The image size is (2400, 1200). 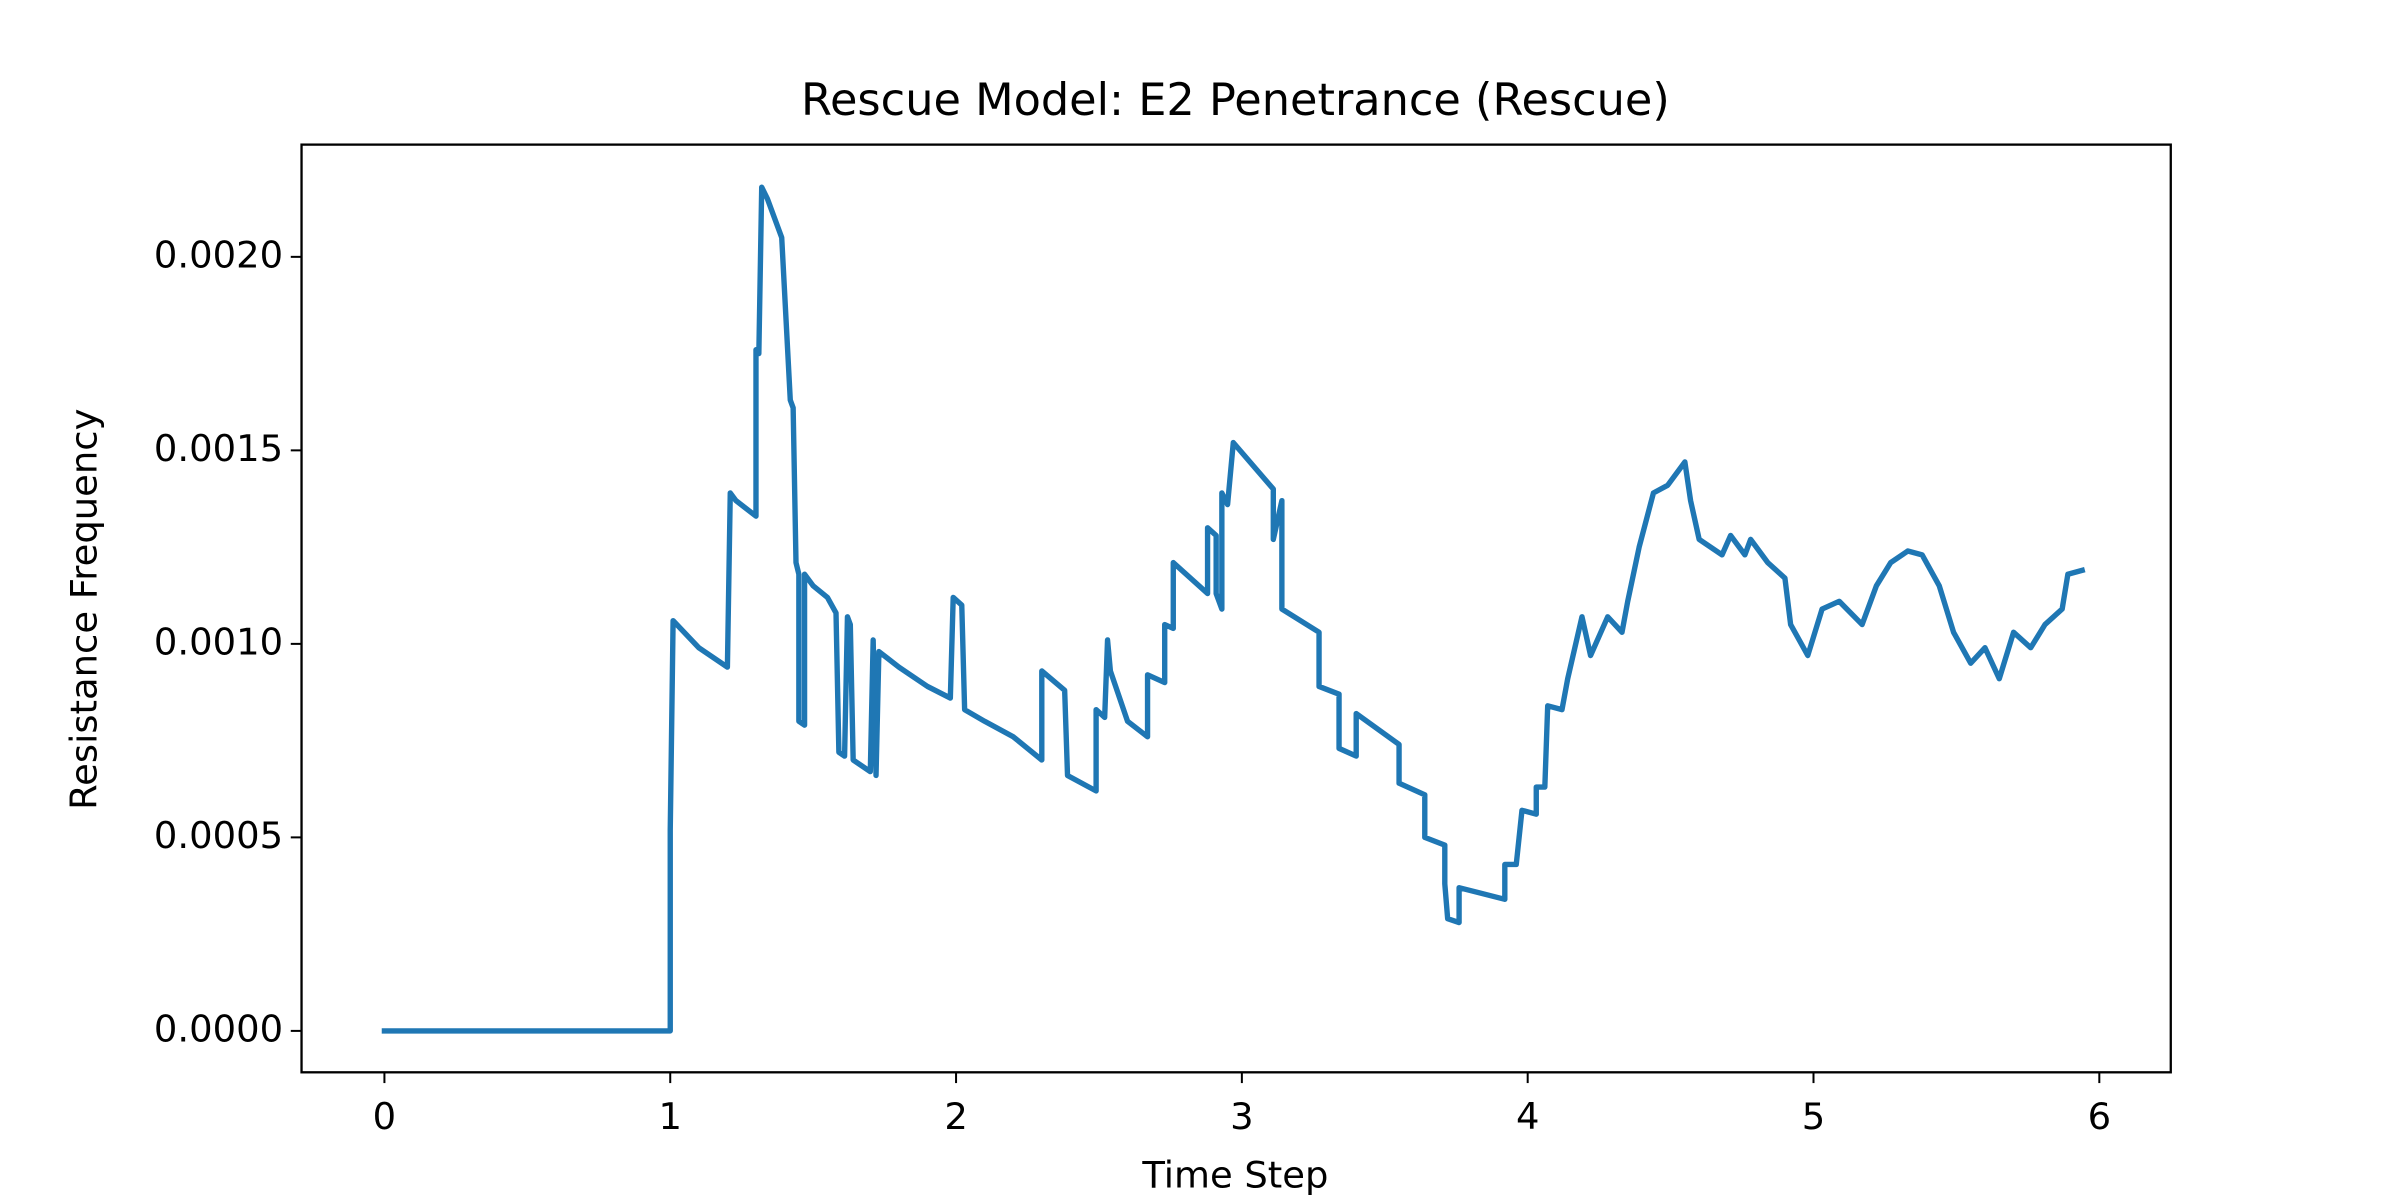 What do you see at coordinates (1527, 1116) in the screenshot?
I see `x-tick-label: 4` at bounding box center [1527, 1116].